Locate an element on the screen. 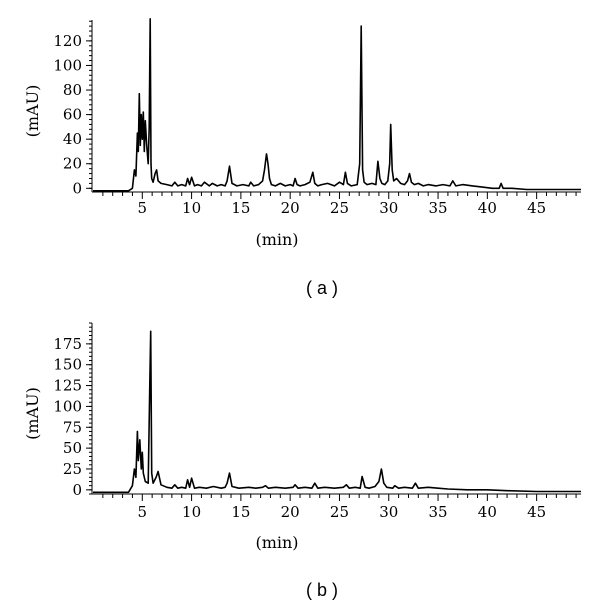 The image size is (600, 606). panel-label: ( a ) is located at coordinates (322, 288).